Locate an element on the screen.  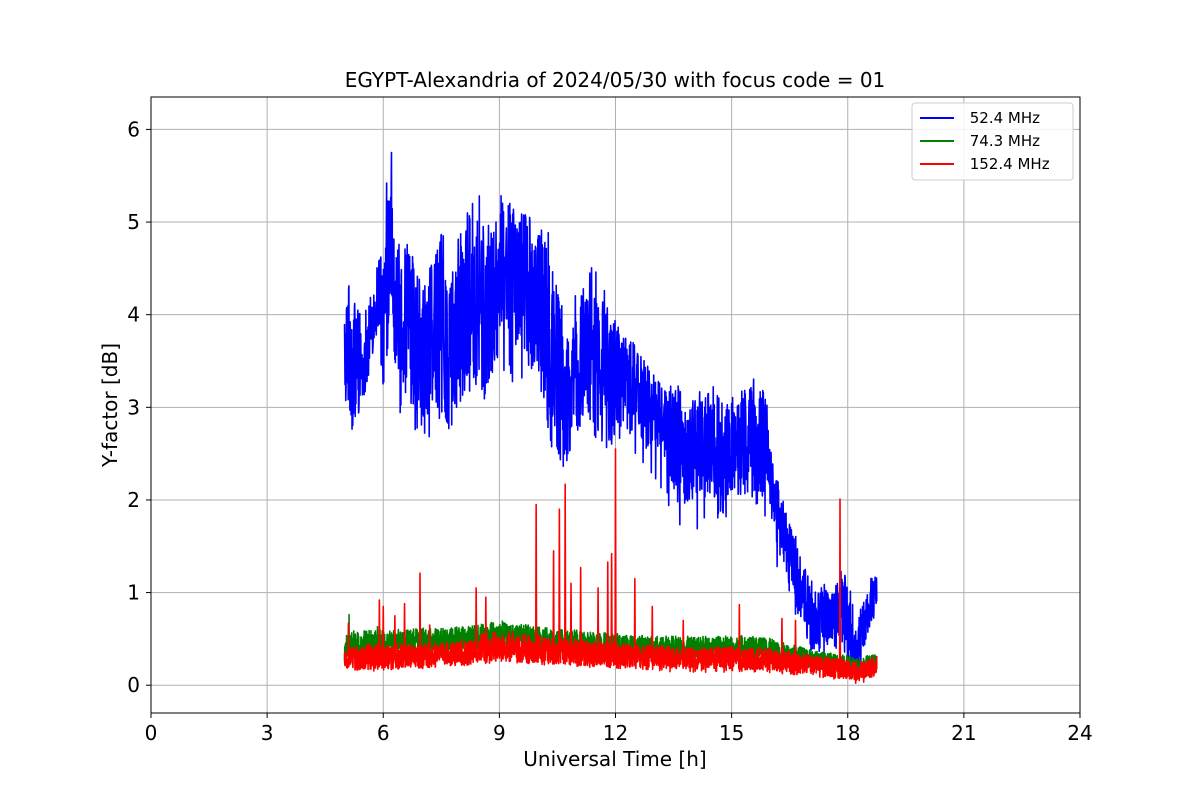
x-tick-label: 18 is located at coordinates (847, 733).